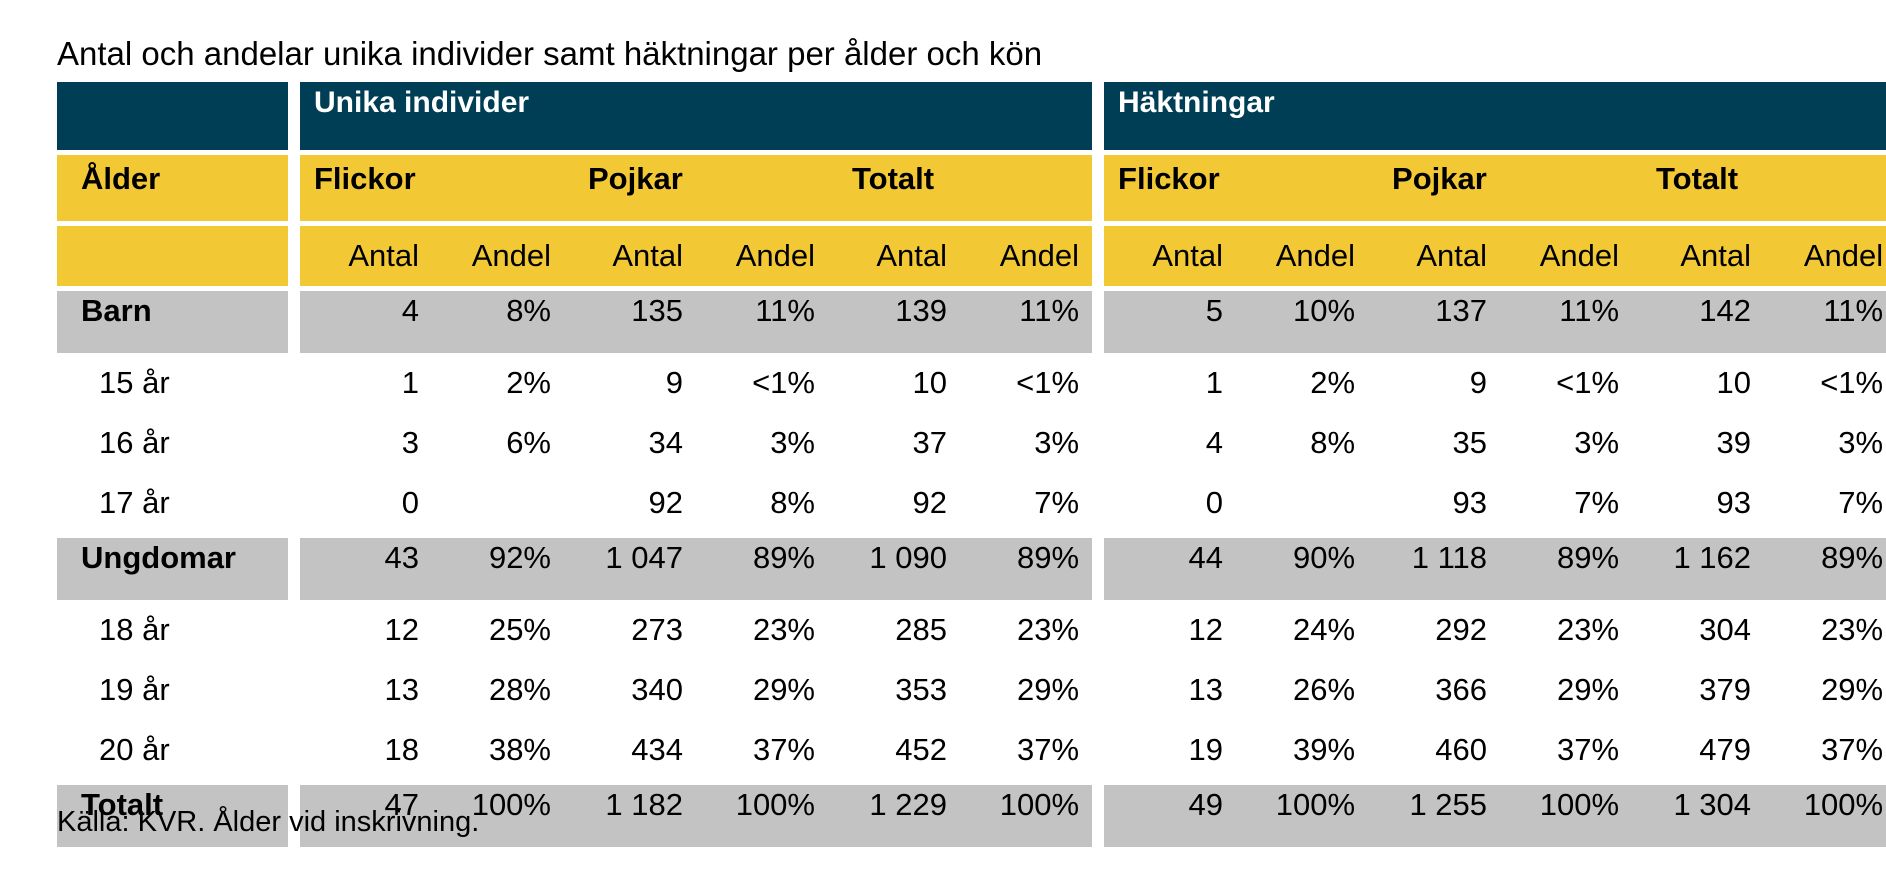 This screenshot has width=1886, height=876. I want to click on row-label: 20 år, so click(134, 749).